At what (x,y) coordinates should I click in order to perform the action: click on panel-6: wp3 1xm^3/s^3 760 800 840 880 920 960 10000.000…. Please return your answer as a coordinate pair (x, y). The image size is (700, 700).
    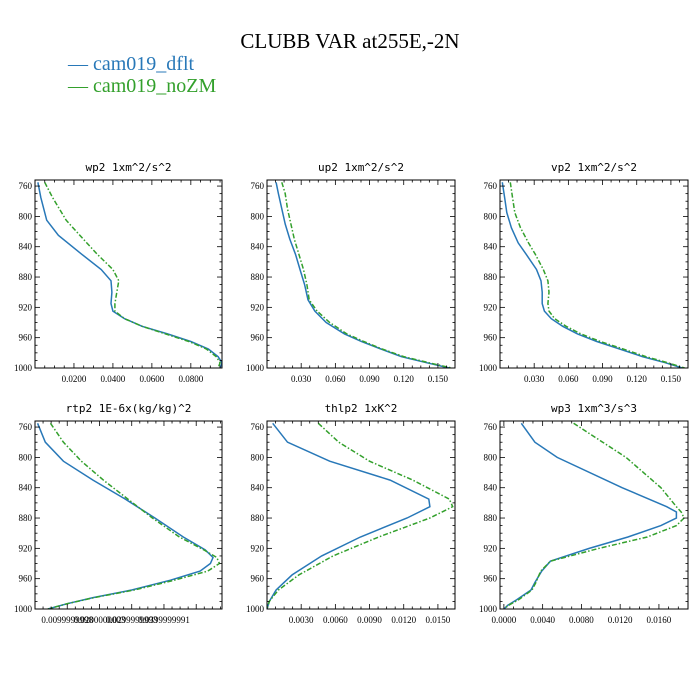
    Looking at the image, I should click on (584, 513).